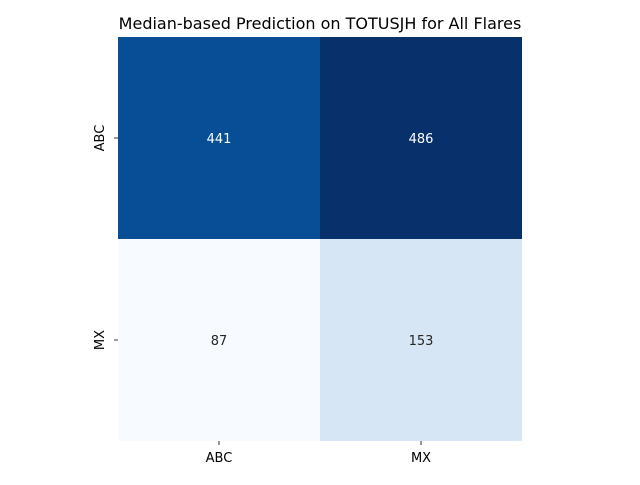 This screenshot has height=485, width=640. I want to click on x-axis: ABC MX, so click(318, 453).